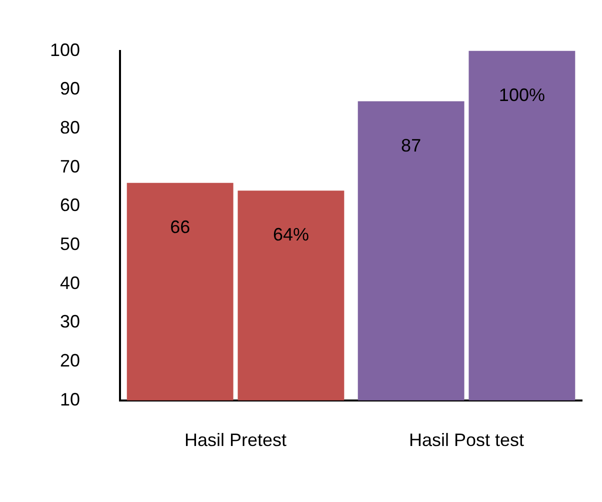  Describe the element at coordinates (65, 50) in the screenshot. I see `y-tick-label: 100` at that location.